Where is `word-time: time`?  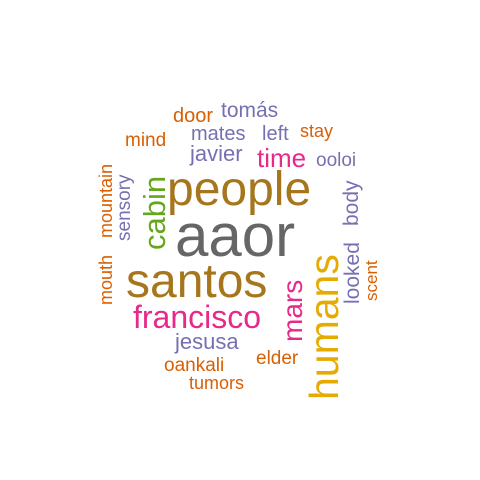 word-time: time is located at coordinates (282, 158).